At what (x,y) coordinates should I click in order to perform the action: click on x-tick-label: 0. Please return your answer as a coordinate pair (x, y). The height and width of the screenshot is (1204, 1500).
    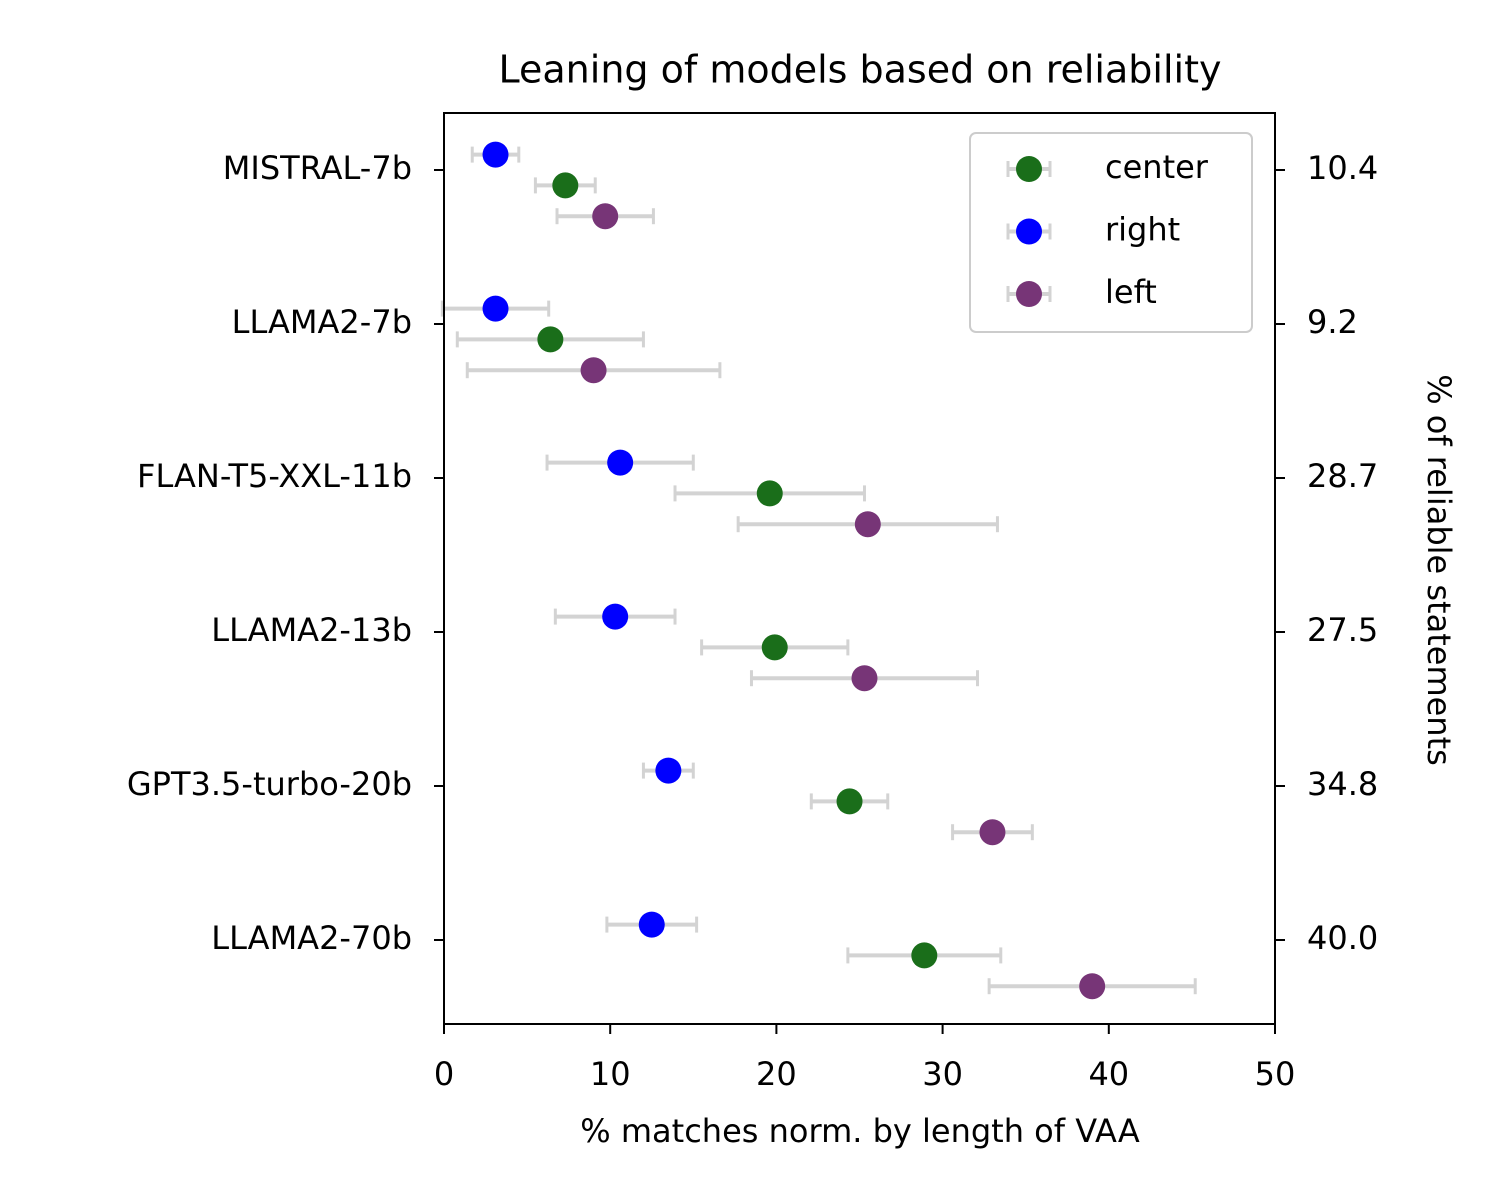
    Looking at the image, I should click on (444, 1074).